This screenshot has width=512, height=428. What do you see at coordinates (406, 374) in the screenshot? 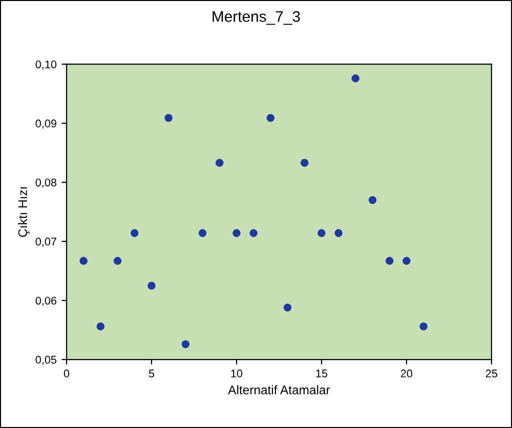
I see `x-tick-label: 20` at bounding box center [406, 374].